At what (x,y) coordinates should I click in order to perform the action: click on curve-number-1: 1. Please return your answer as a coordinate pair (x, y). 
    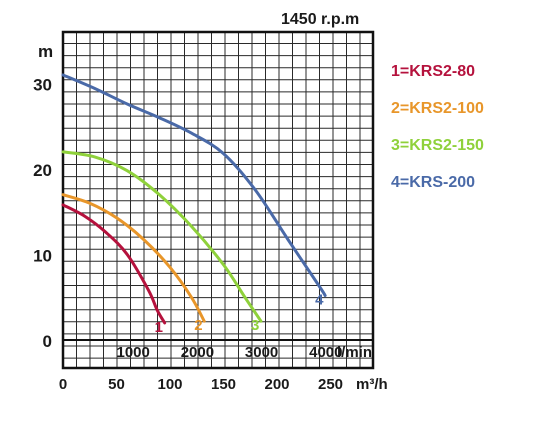
    Looking at the image, I should click on (159, 327).